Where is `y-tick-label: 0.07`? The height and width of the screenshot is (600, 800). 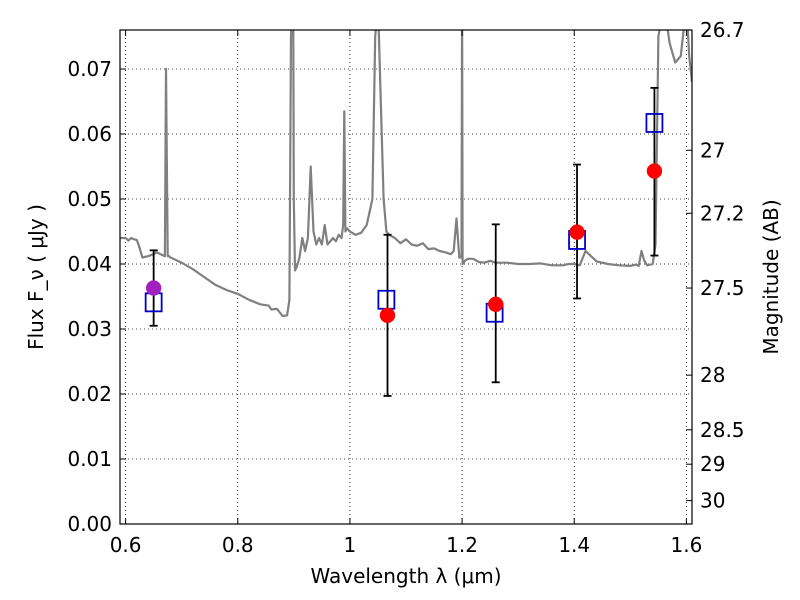
y-tick-label: 0.07 is located at coordinates (89, 69).